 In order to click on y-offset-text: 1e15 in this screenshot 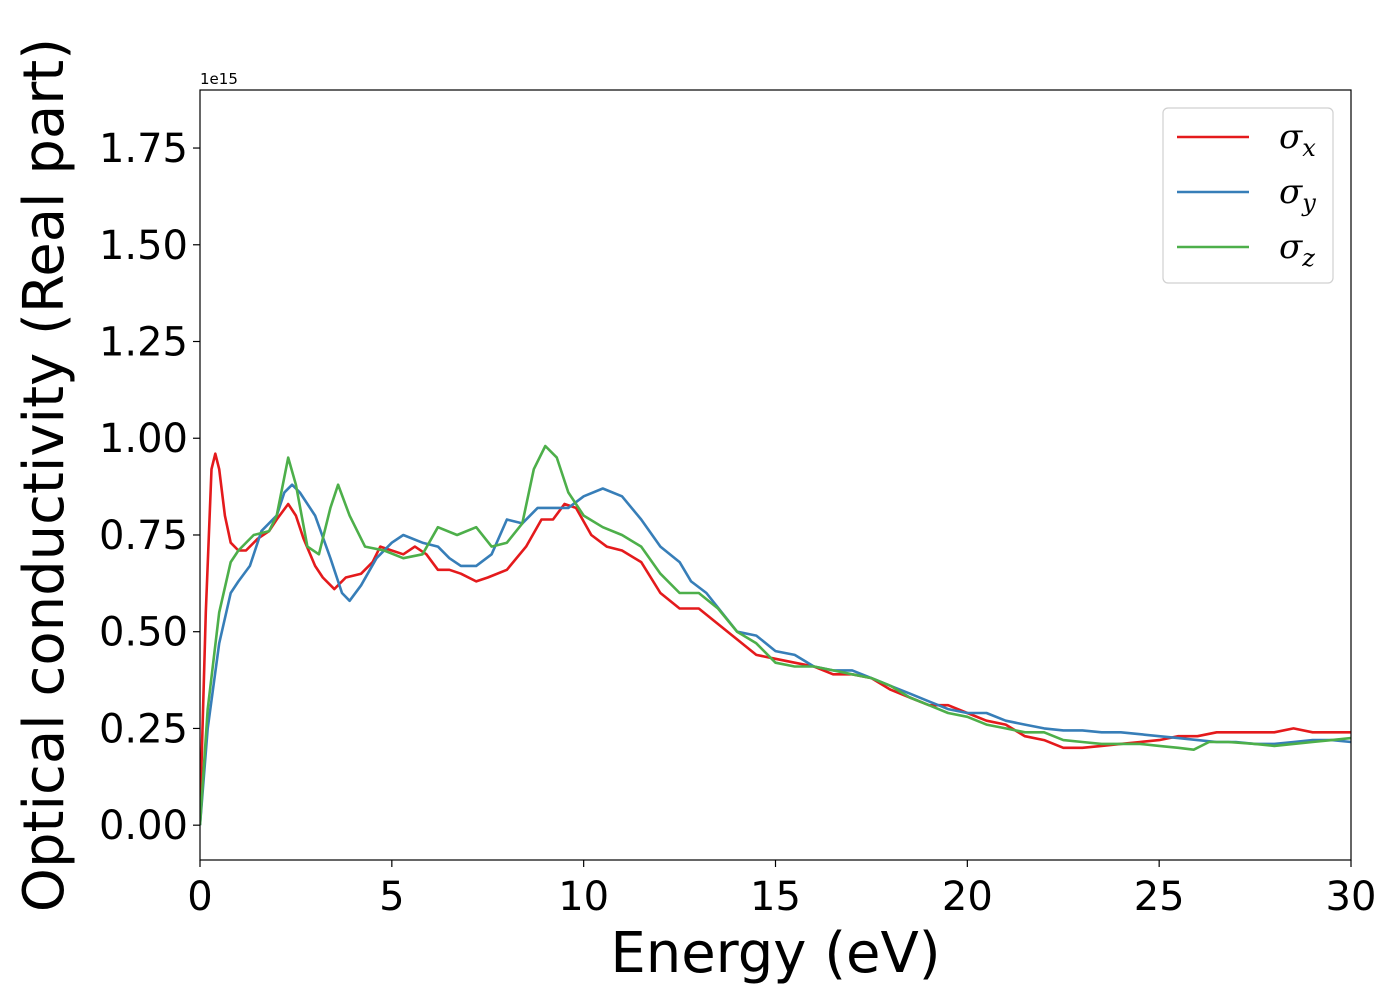, I will do `click(219, 79)`.